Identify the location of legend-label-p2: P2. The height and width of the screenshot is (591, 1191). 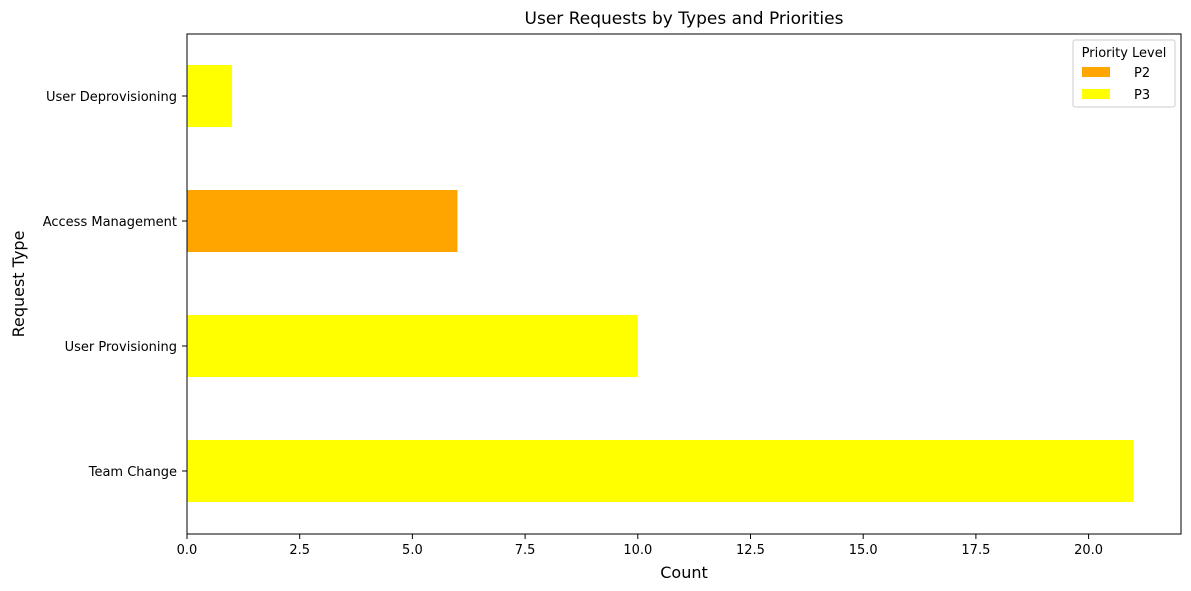
(1142, 73).